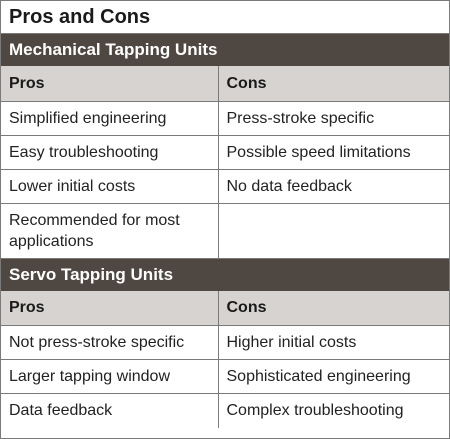  I want to click on con-cell: Press-stroke specific, so click(333, 118).